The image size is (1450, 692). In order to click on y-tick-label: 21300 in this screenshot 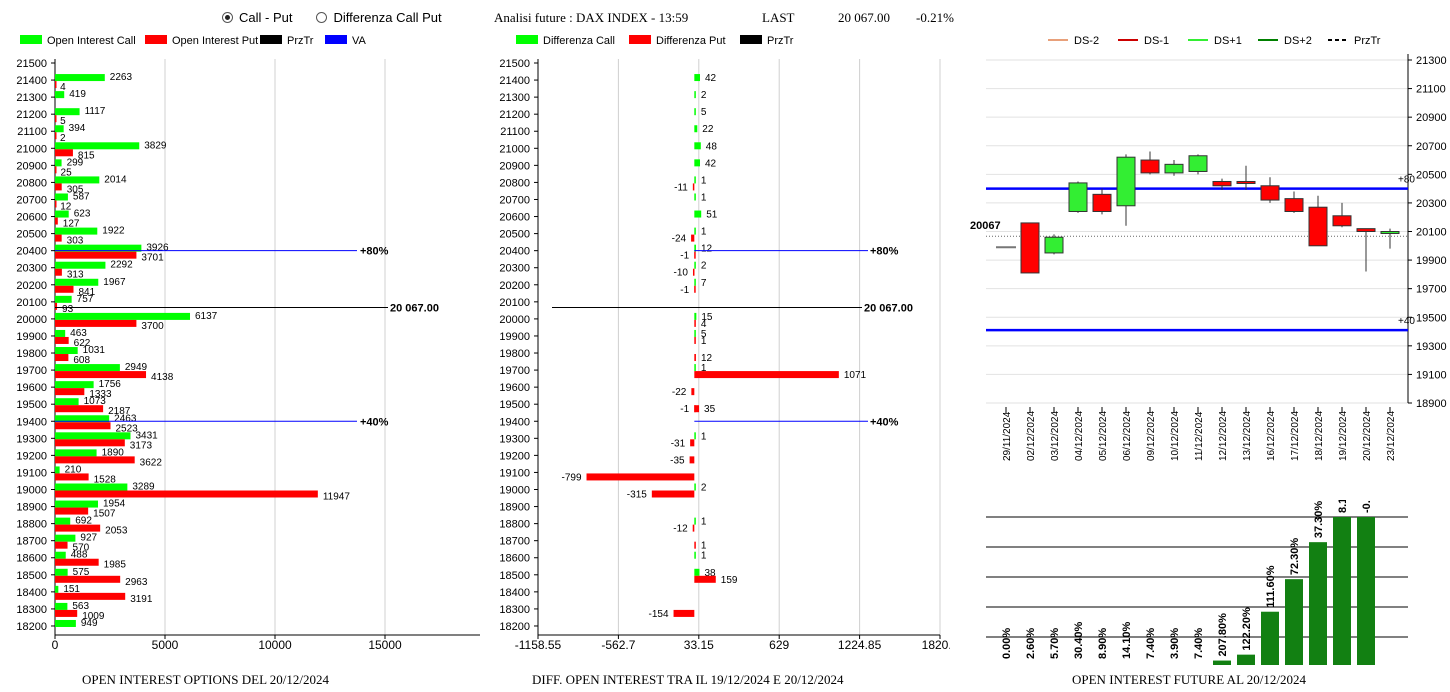, I will do `click(514, 98)`.